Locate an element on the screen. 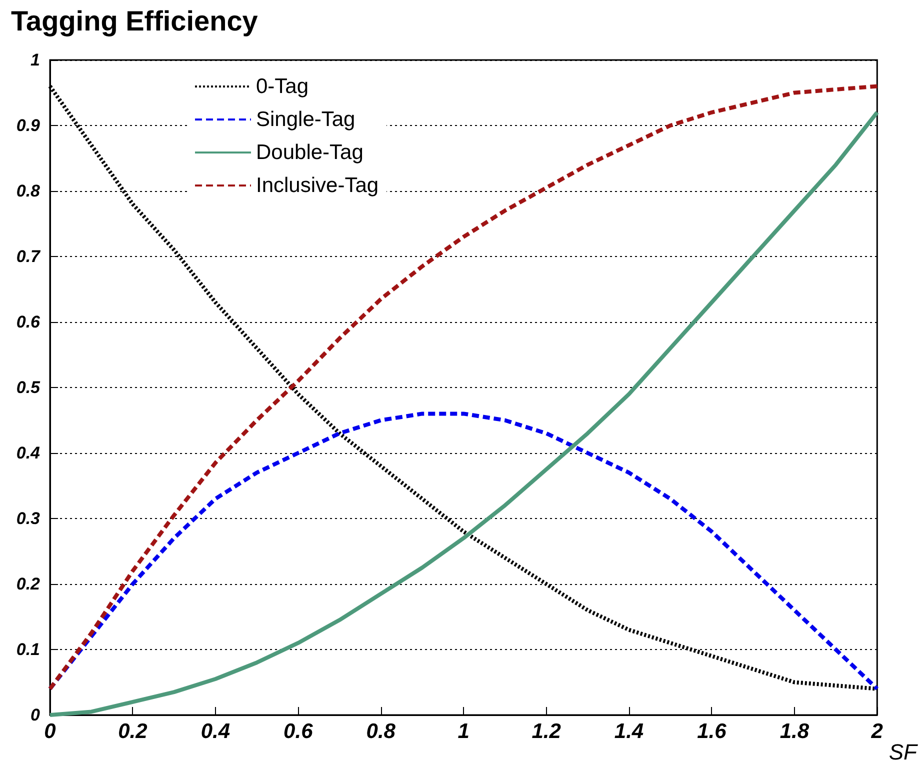 The image size is (920, 783). y-tick-label: 1 is located at coordinates (35, 60).